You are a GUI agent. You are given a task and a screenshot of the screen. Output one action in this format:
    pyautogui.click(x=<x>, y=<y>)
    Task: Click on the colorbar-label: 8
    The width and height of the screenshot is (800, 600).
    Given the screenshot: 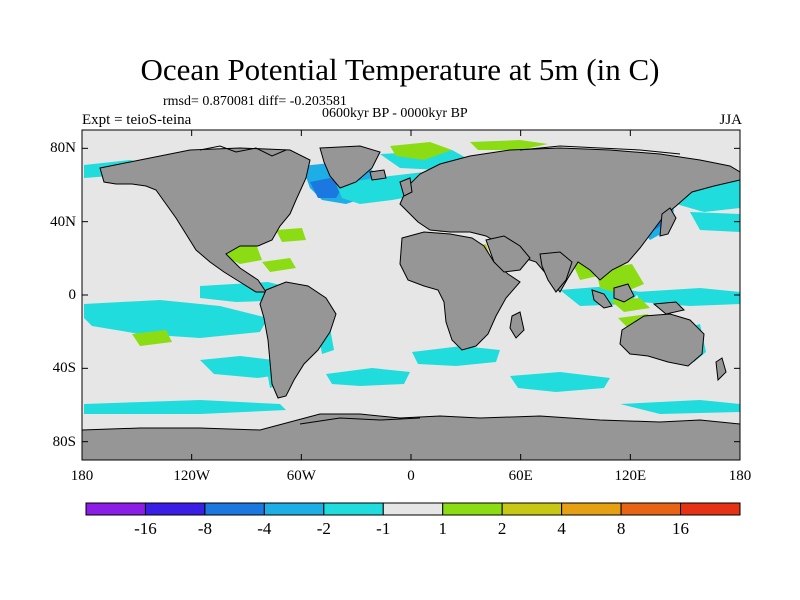 What is the action you would take?
    pyautogui.click(x=621, y=528)
    